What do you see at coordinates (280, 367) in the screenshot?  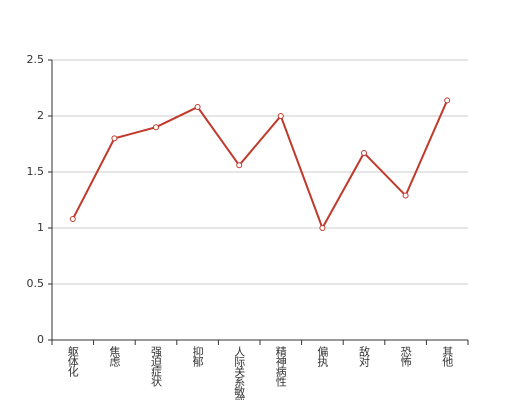 I see `x-tick-label: 精神病性` at bounding box center [280, 367].